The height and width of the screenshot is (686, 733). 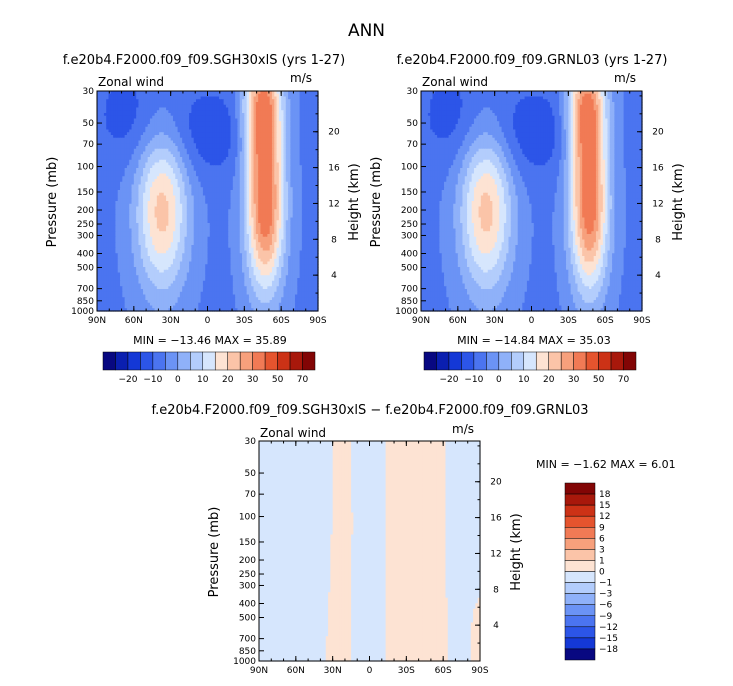 What do you see at coordinates (301, 78) in the screenshot?
I see `units-label: m/s` at bounding box center [301, 78].